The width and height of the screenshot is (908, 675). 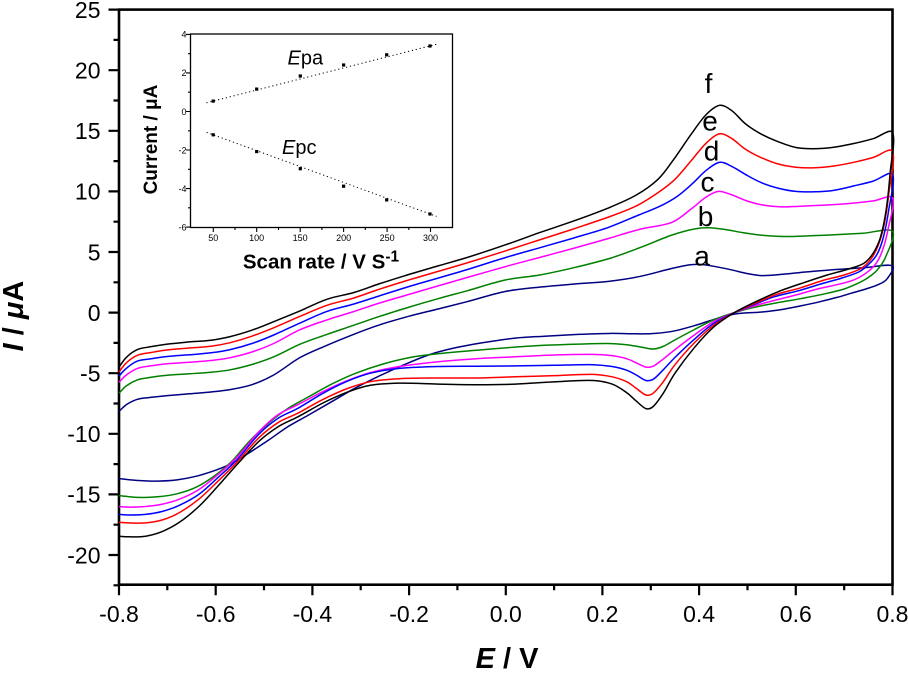 What do you see at coordinates (182, 189) in the screenshot?
I see `svg-text: -4` at bounding box center [182, 189].